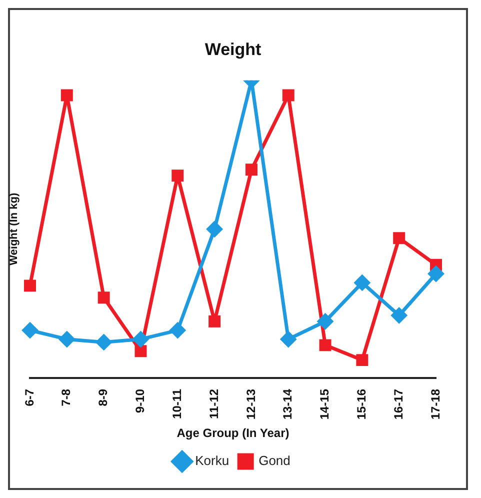 The image size is (481, 498). I want to click on legend-label: Gond, so click(274, 460).